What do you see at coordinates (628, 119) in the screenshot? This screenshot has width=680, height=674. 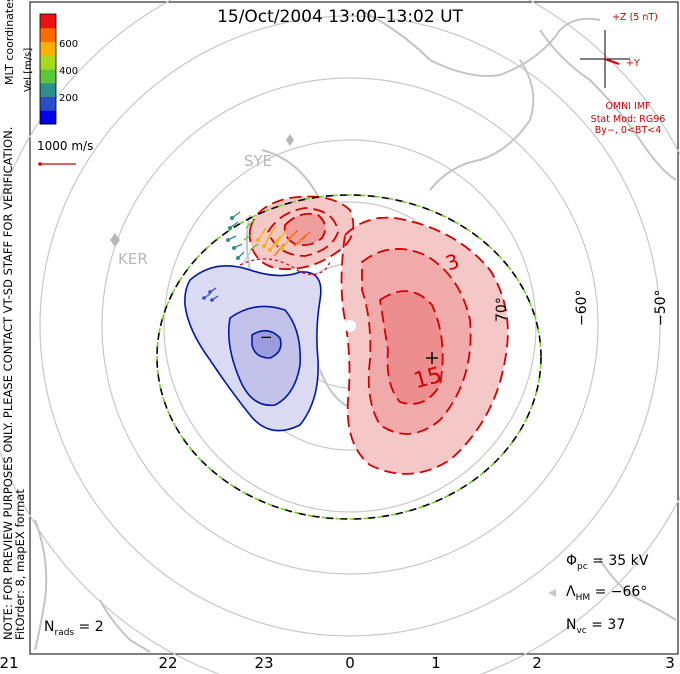 I see `stat-model: Stat Mod: RG96` at bounding box center [628, 119].